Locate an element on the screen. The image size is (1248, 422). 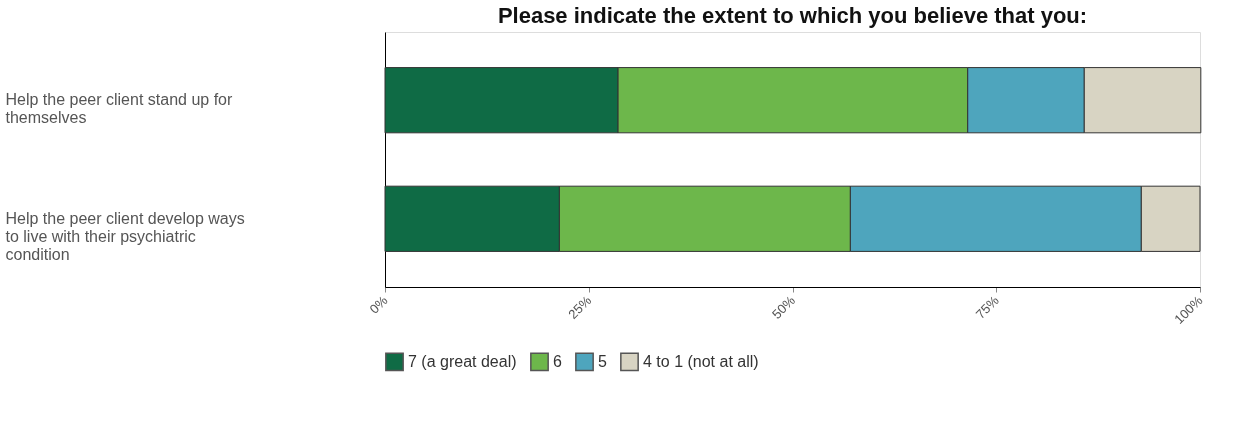
x-tick-label: 25% is located at coordinates (580, 307).